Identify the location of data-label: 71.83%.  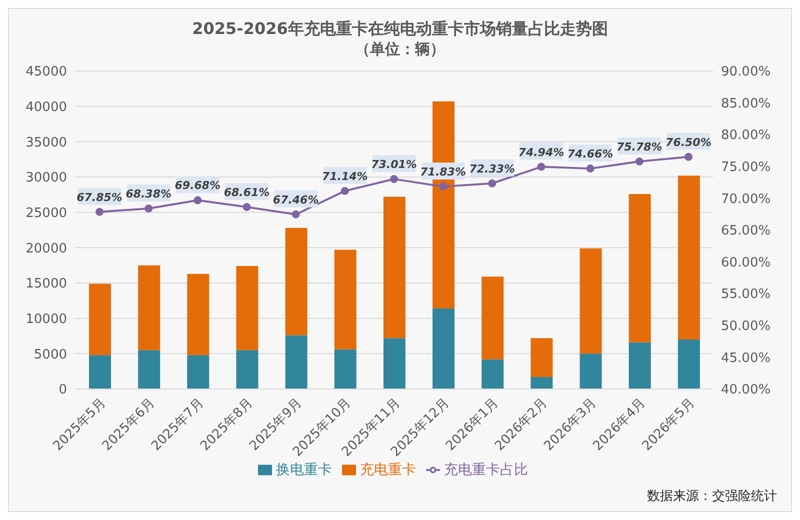
(443, 172).